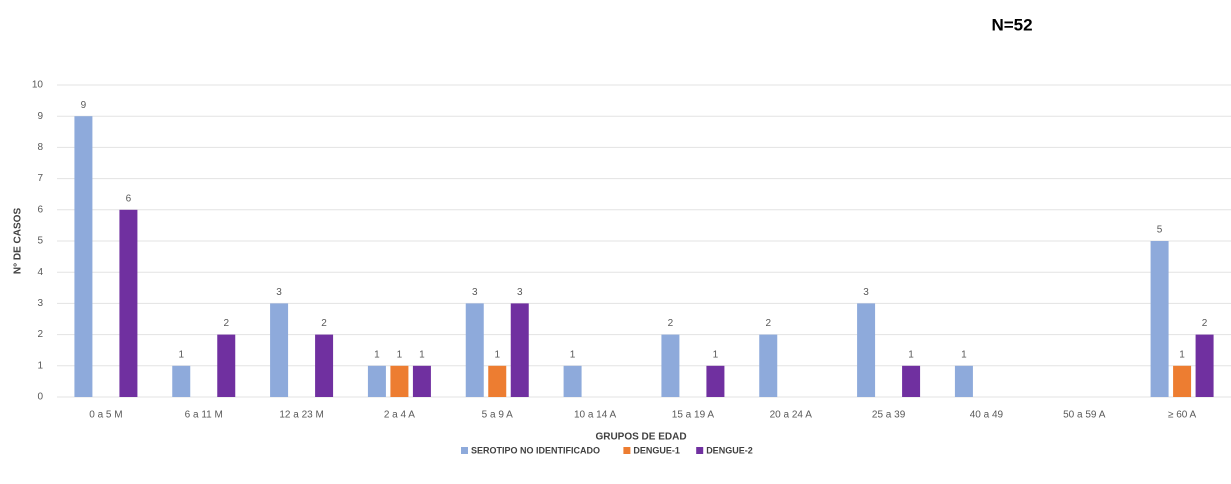 The width and height of the screenshot is (1231, 484). I want to click on annotation: N=52, so click(1011, 24).